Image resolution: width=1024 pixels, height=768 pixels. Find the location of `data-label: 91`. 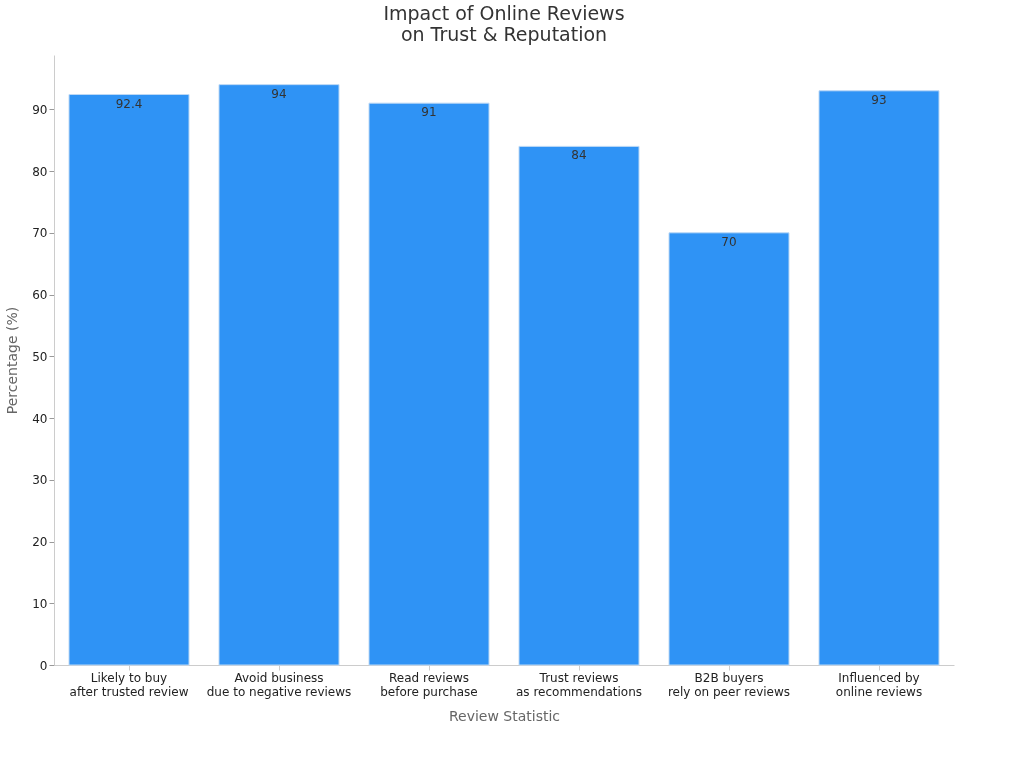

data-label: 91 is located at coordinates (429, 112).